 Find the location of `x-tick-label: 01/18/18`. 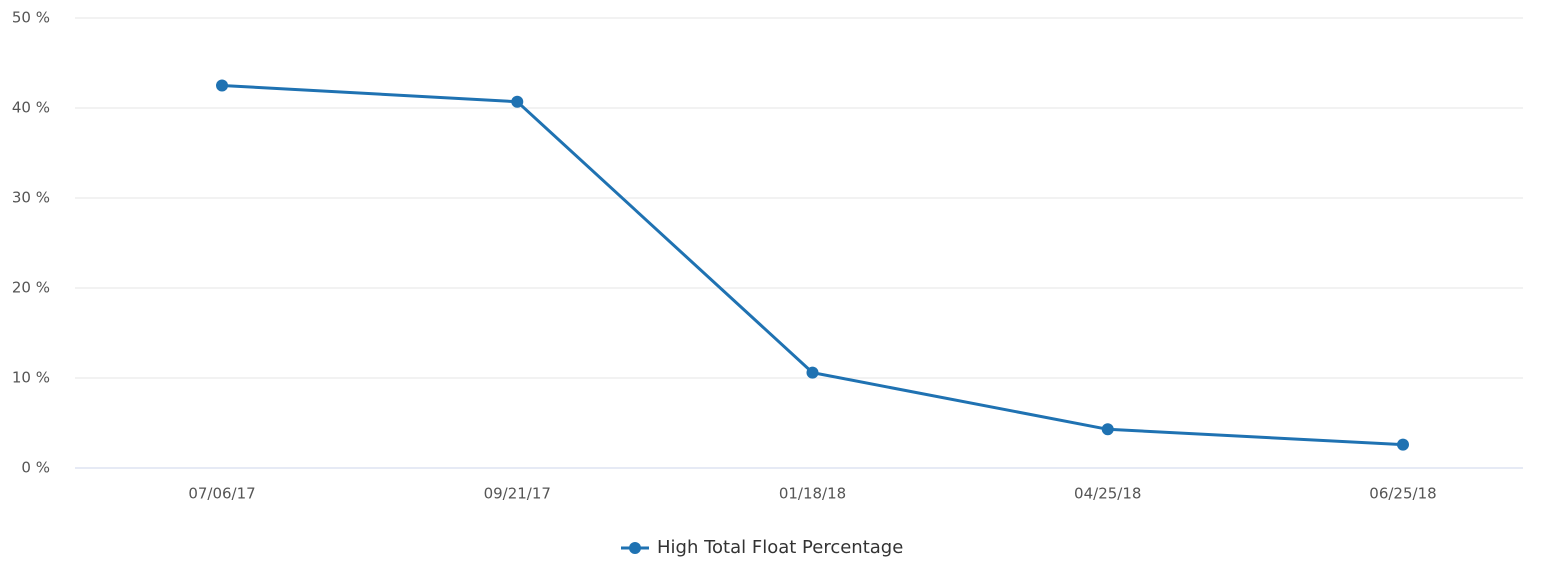

x-tick-label: 01/18/18 is located at coordinates (812, 494).